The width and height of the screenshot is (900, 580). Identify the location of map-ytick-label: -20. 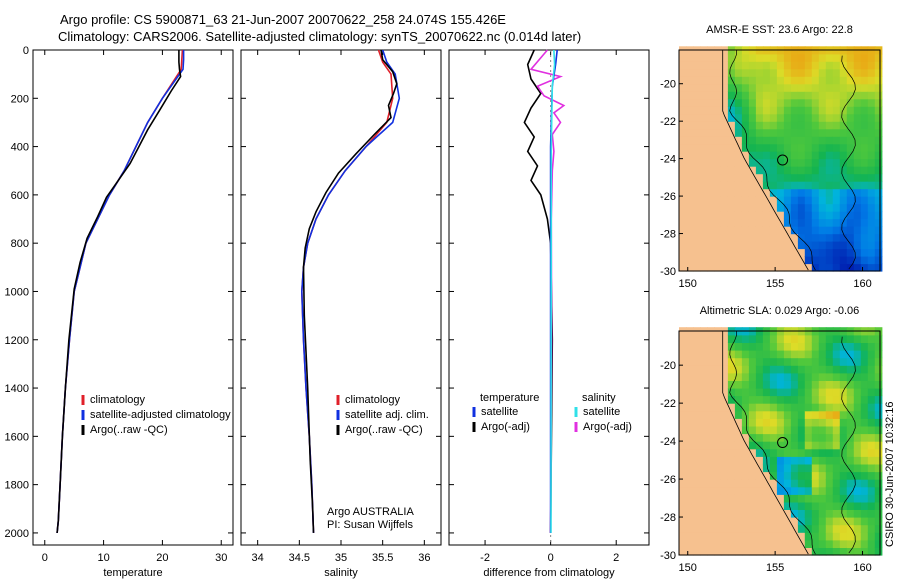
(668, 85).